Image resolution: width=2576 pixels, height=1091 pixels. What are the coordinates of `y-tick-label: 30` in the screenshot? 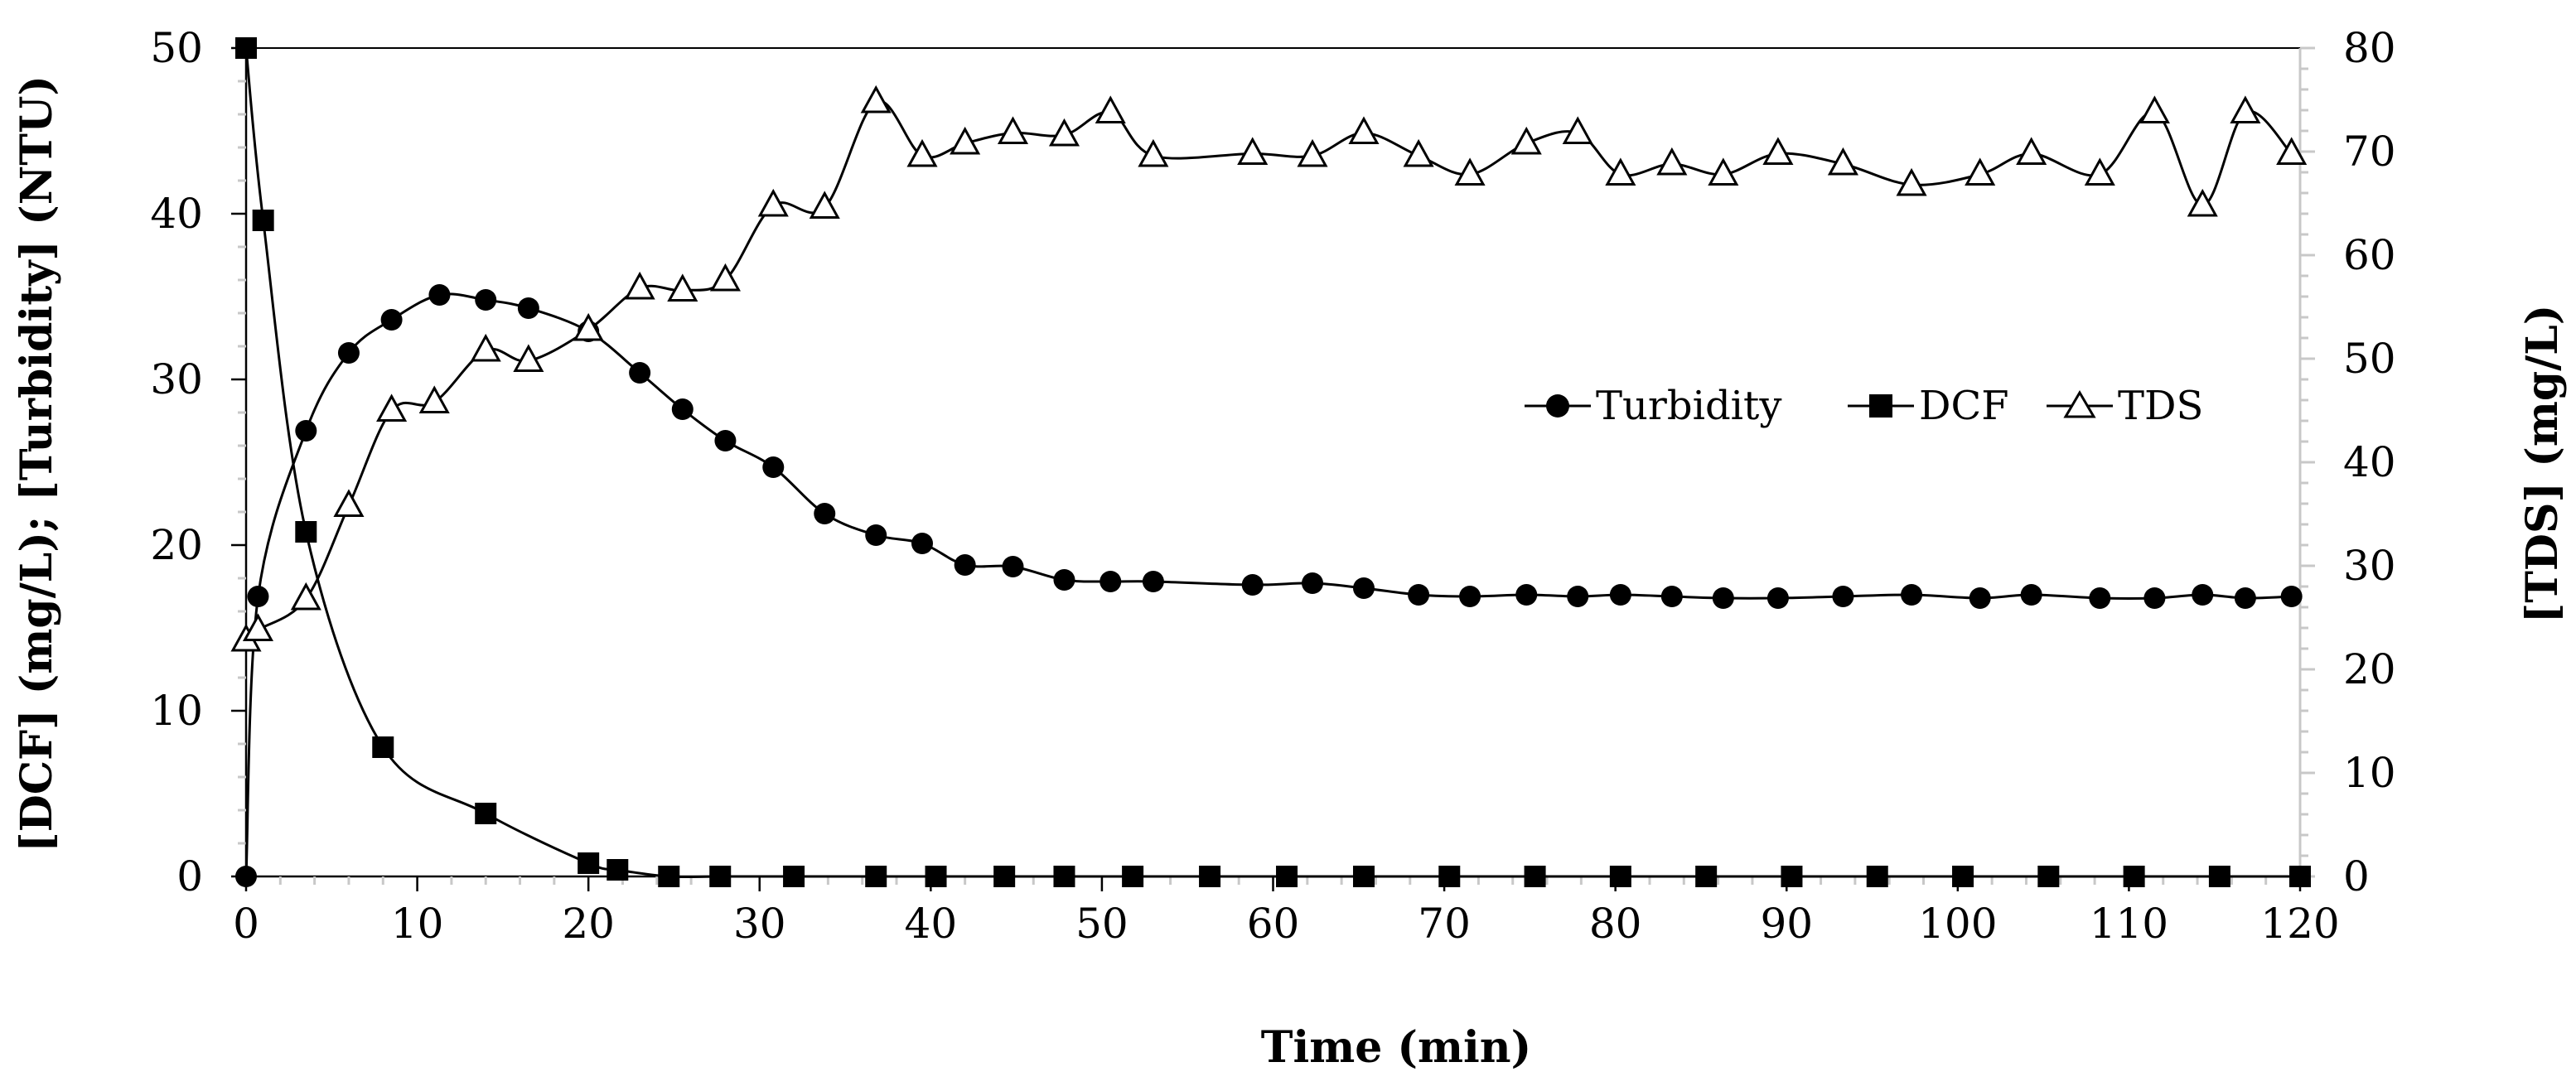 It's located at (176, 379).